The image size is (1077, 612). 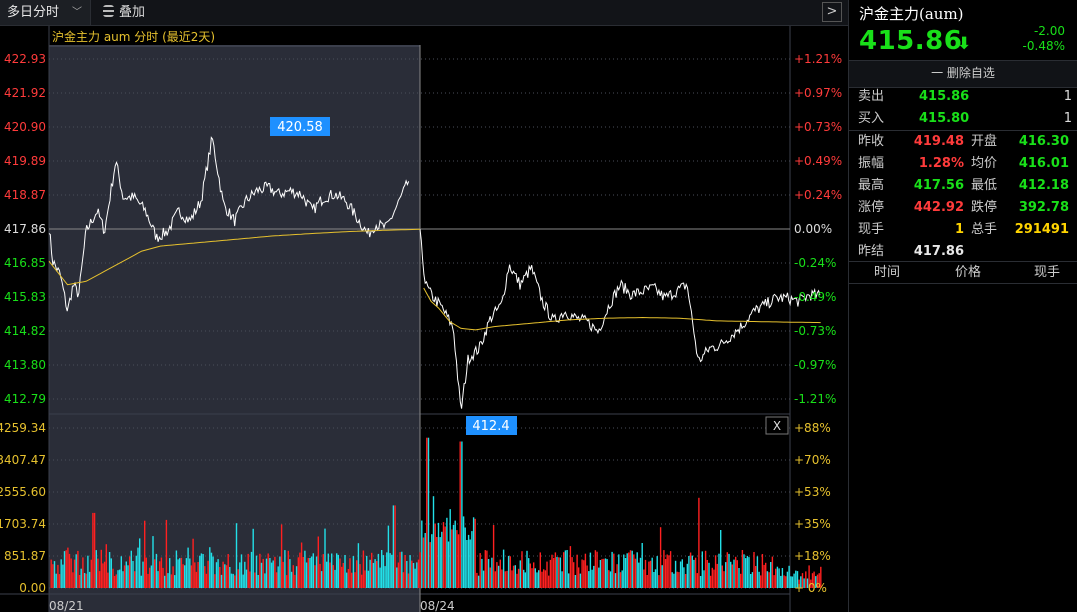 I want to click on volume-pct-label: + 0%, so click(x=810, y=588).